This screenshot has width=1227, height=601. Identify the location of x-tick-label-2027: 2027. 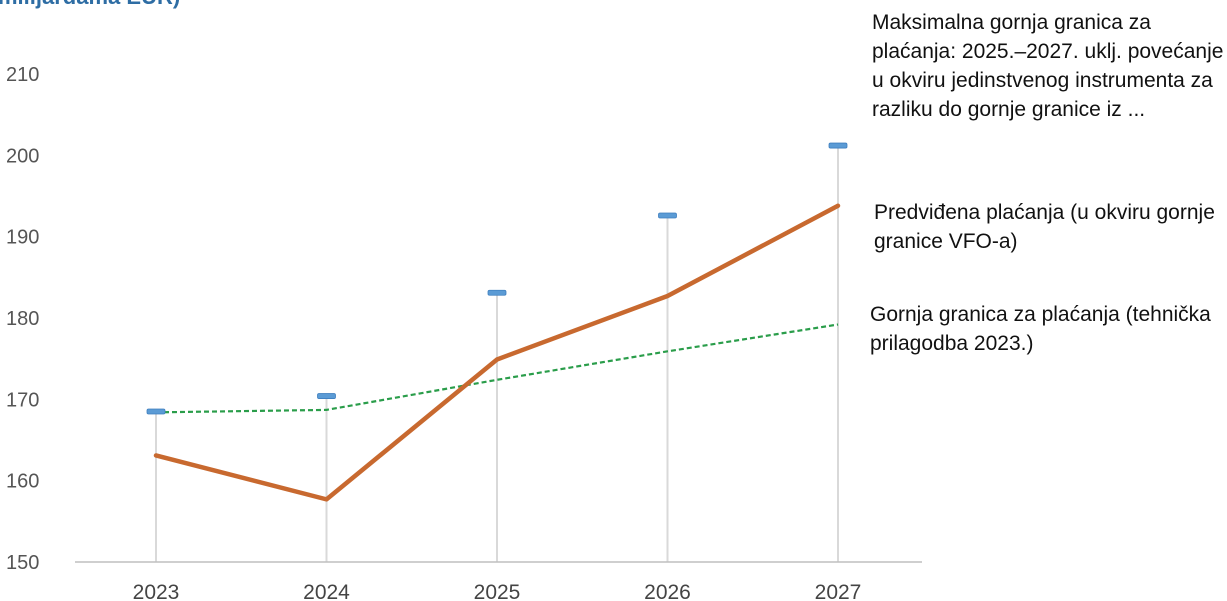
(838, 591).